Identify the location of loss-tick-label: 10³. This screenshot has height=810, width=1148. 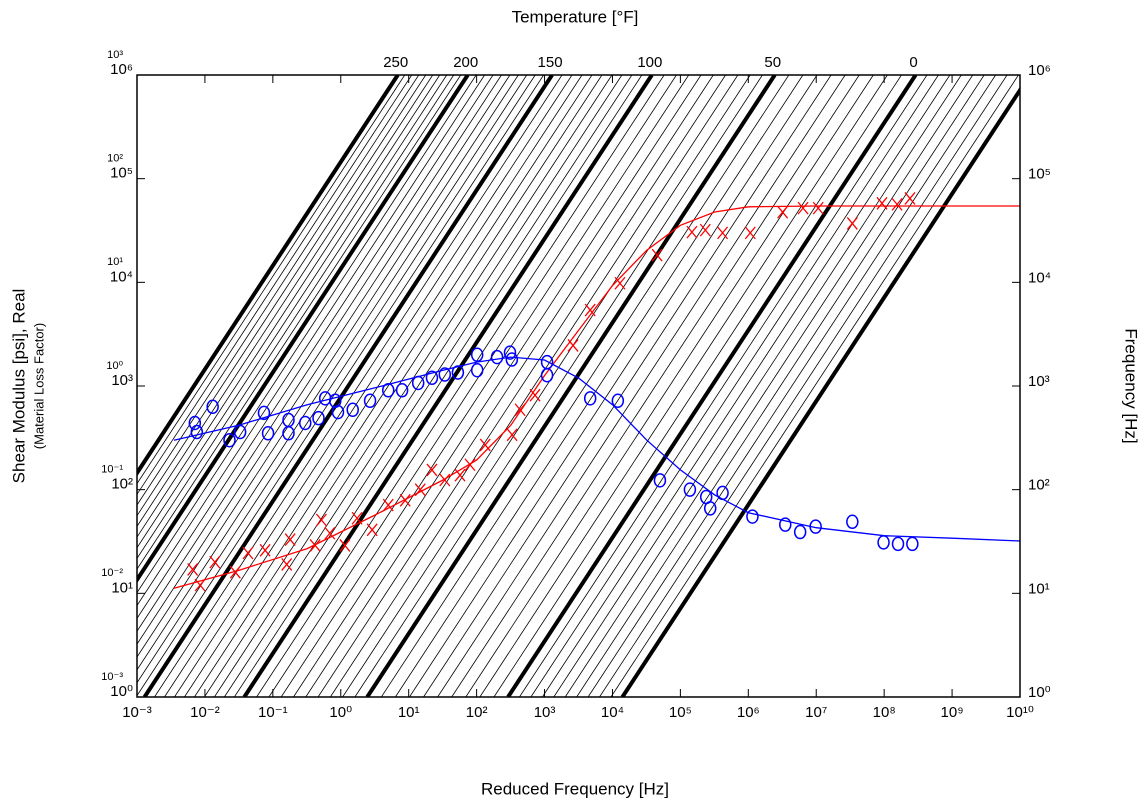
(115, 55).